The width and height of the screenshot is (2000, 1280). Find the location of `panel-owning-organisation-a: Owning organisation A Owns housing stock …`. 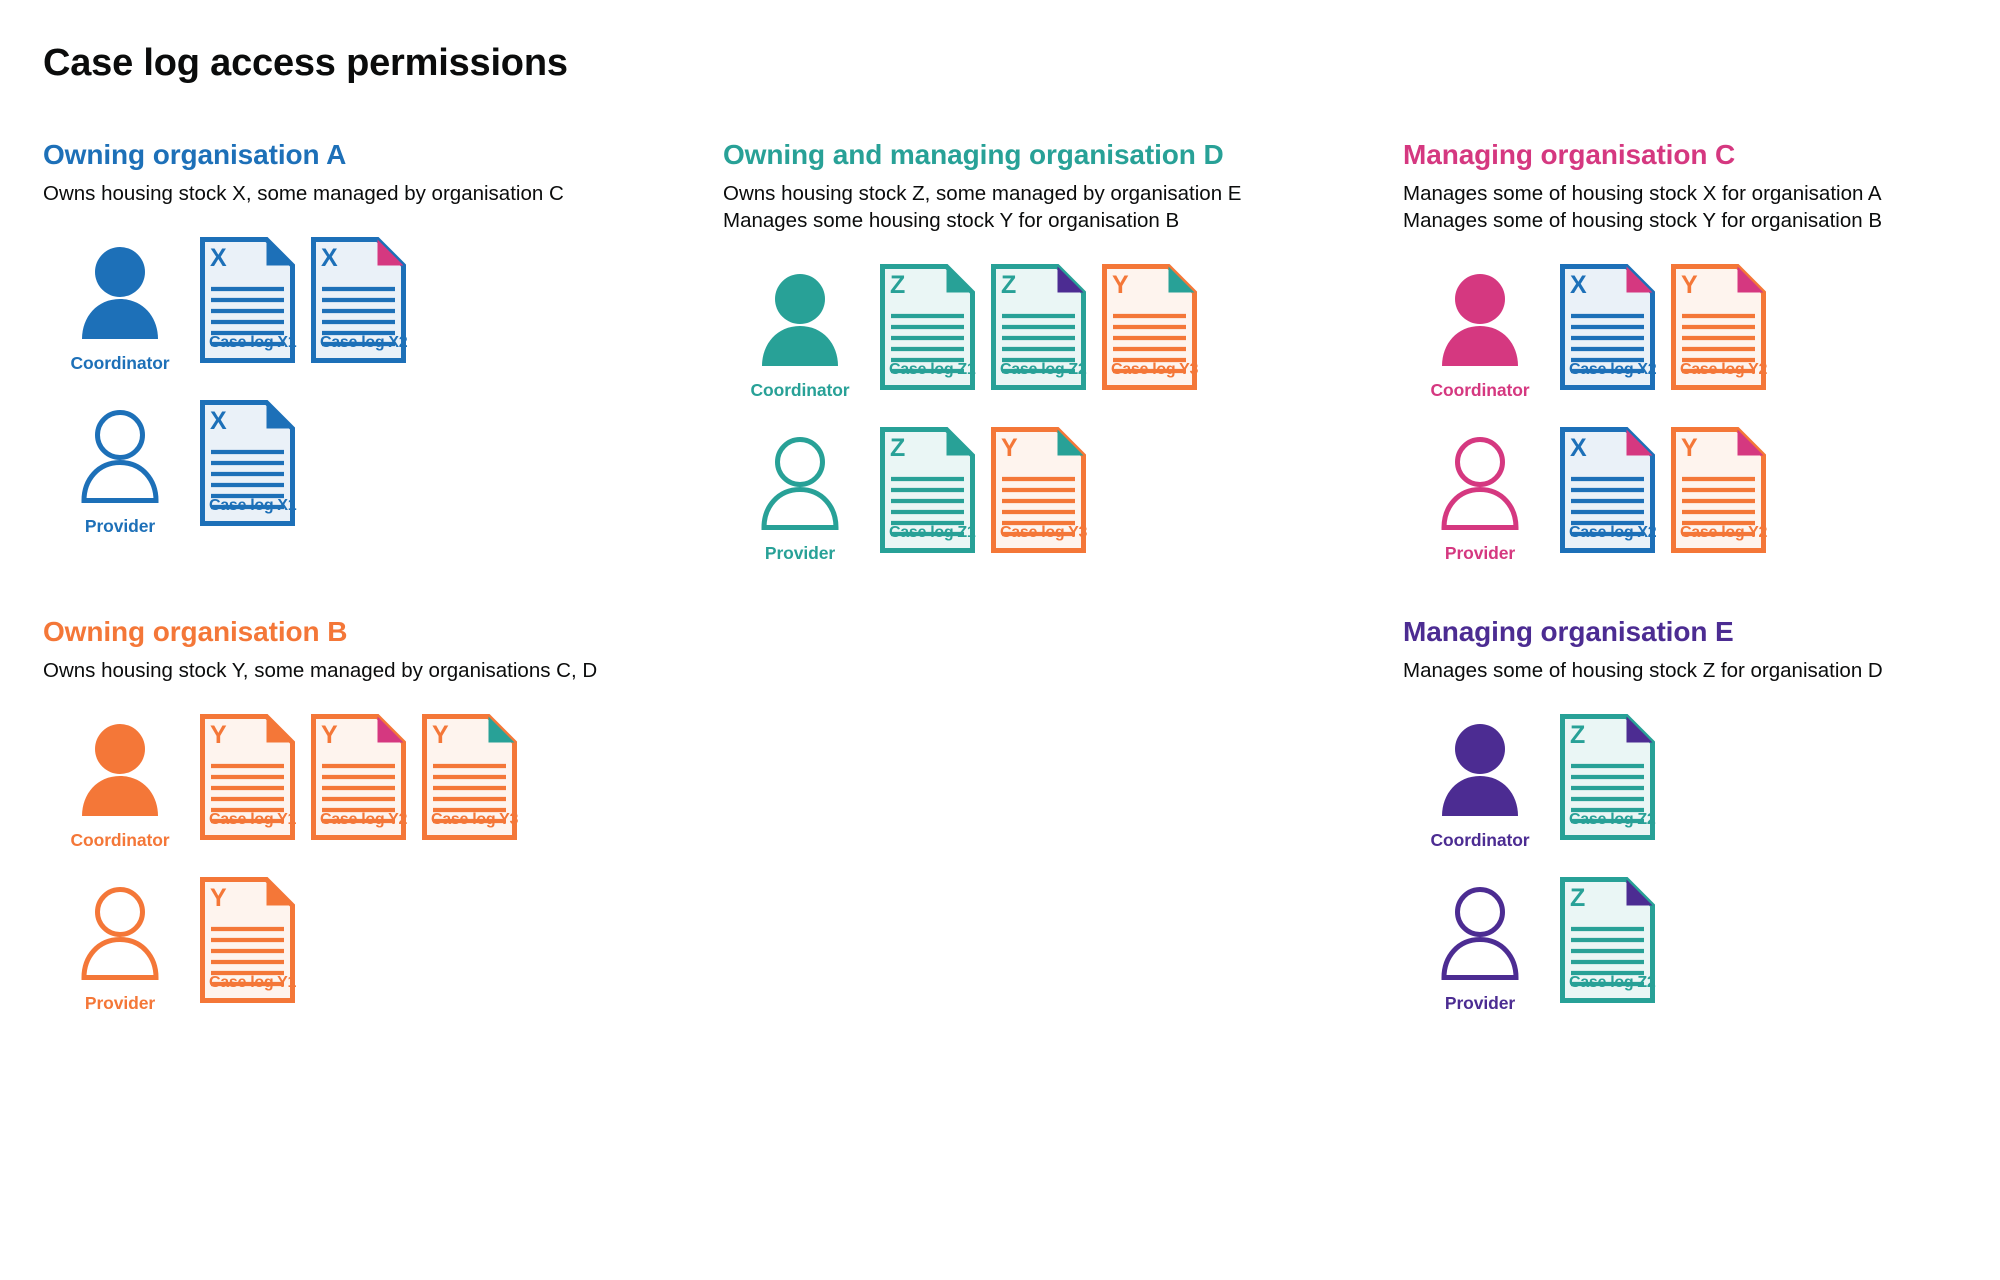

panel-owning-organisation-a: Owning organisation A Owns housing stock … is located at coordinates (380, 351).